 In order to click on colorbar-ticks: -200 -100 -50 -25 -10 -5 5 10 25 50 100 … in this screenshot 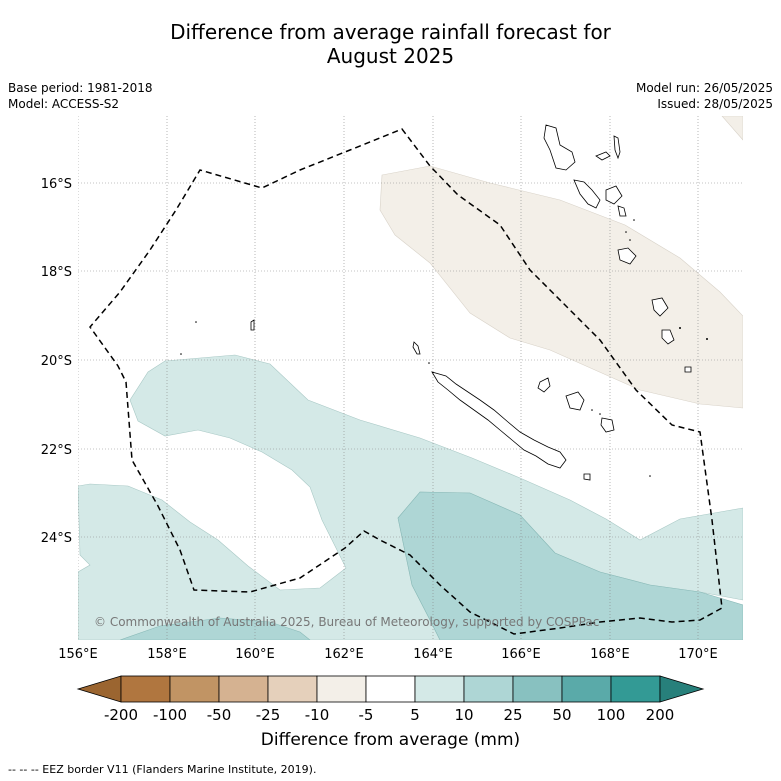, I will do `click(389, 715)`.